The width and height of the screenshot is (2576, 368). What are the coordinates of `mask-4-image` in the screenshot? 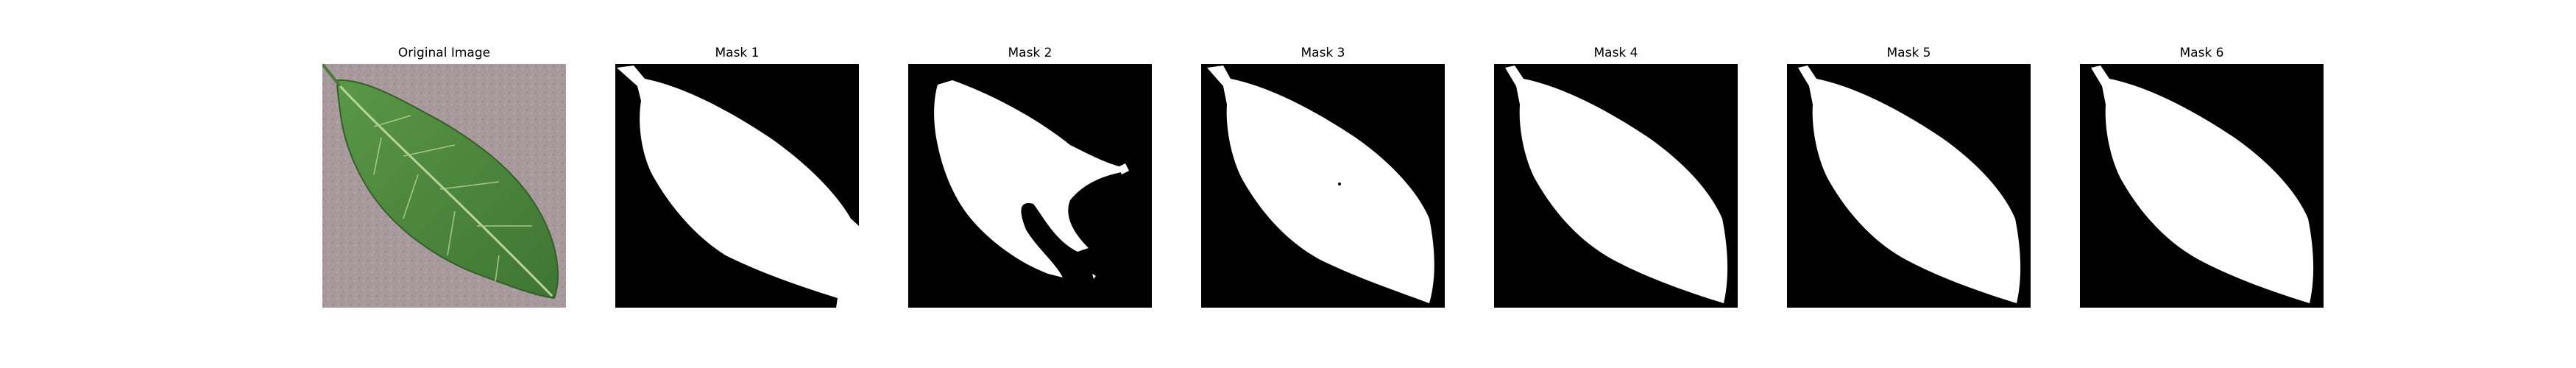 It's located at (1616, 186).